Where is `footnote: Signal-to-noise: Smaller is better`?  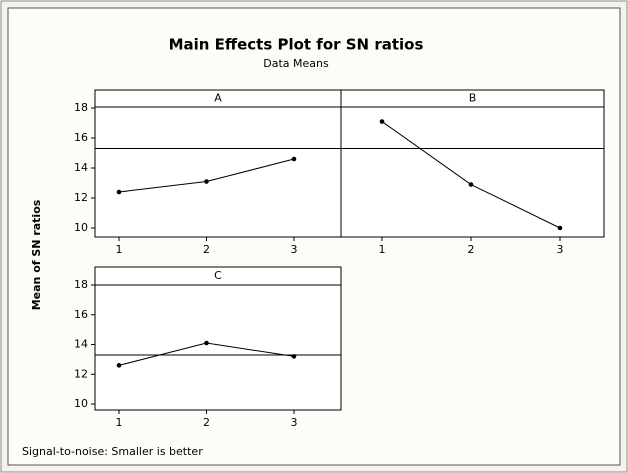 footnote: Signal-to-noise: Smaller is better is located at coordinates (112, 451).